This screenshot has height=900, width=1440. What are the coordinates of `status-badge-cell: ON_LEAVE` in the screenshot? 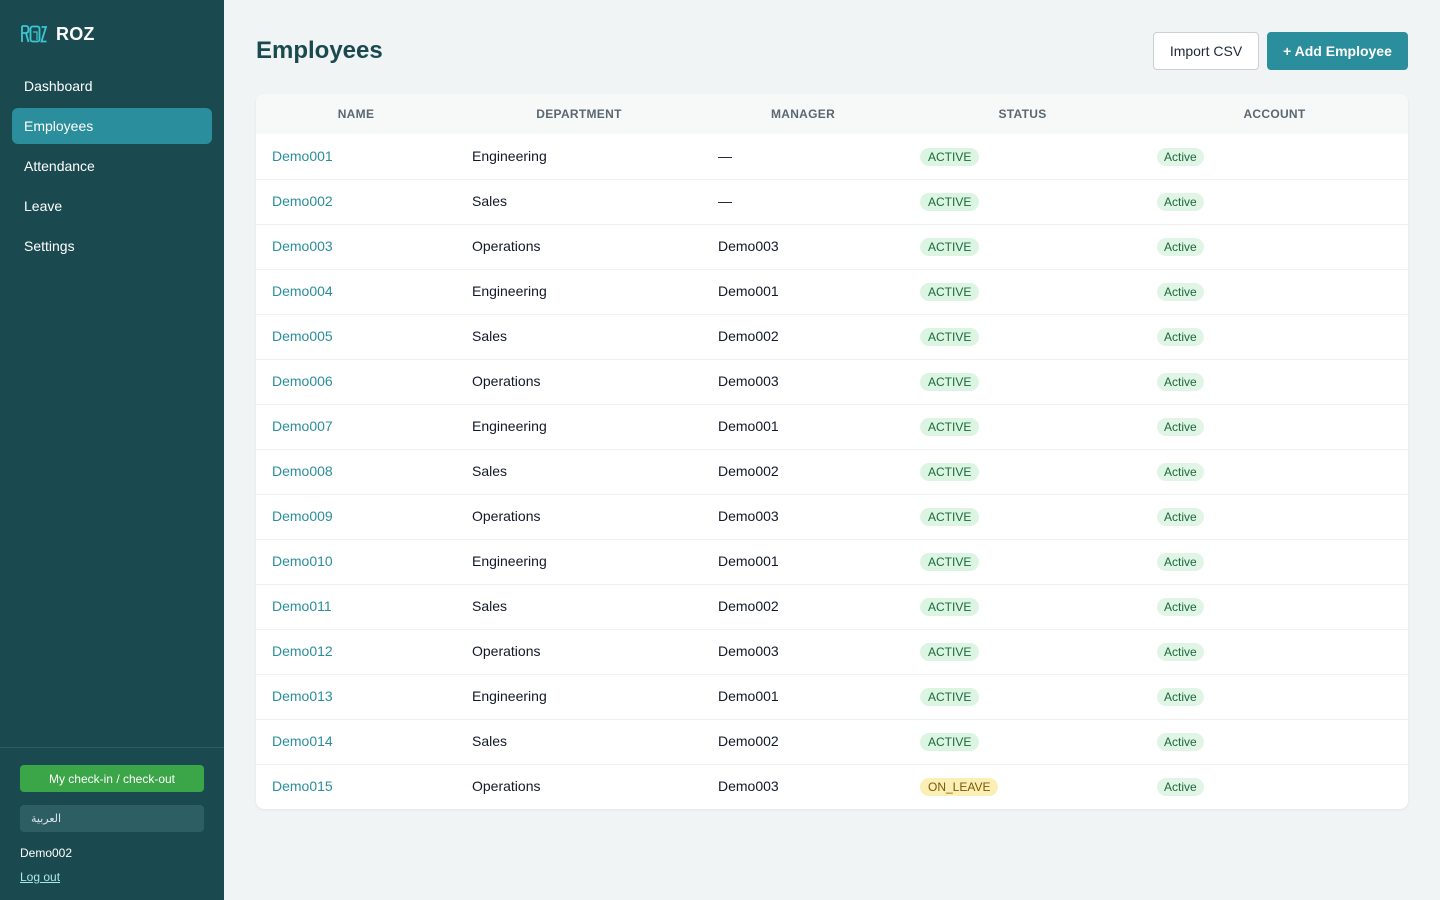 It's located at (1022, 787).